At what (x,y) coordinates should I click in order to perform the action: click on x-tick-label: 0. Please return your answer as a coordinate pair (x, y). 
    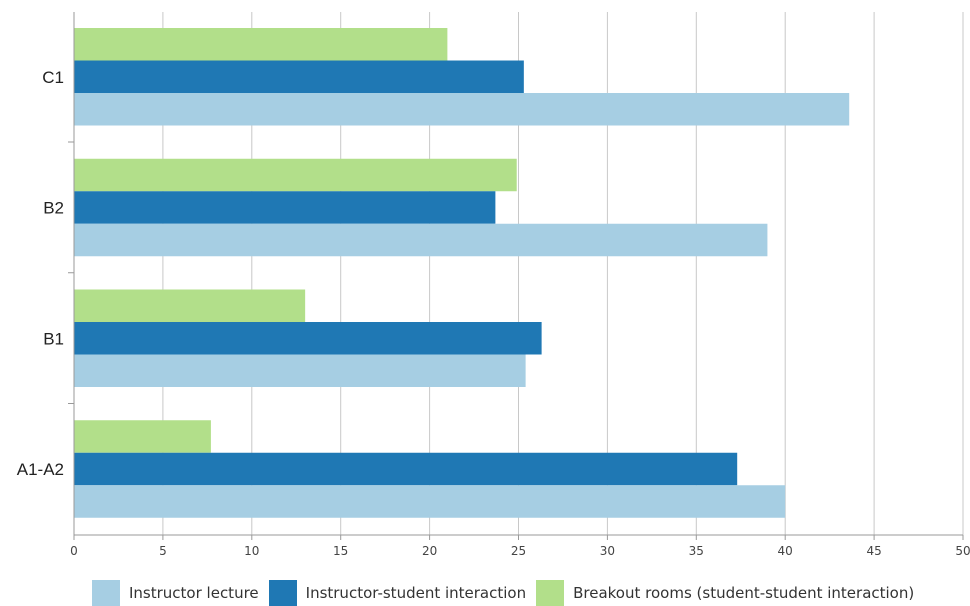
    Looking at the image, I should click on (74, 551).